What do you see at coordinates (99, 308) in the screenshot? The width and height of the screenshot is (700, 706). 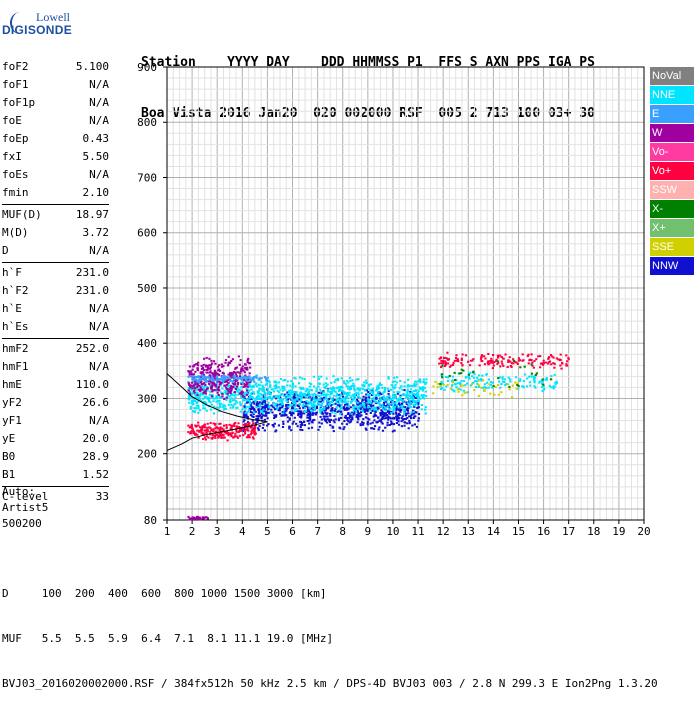 I see `param-value: N/A` at bounding box center [99, 308].